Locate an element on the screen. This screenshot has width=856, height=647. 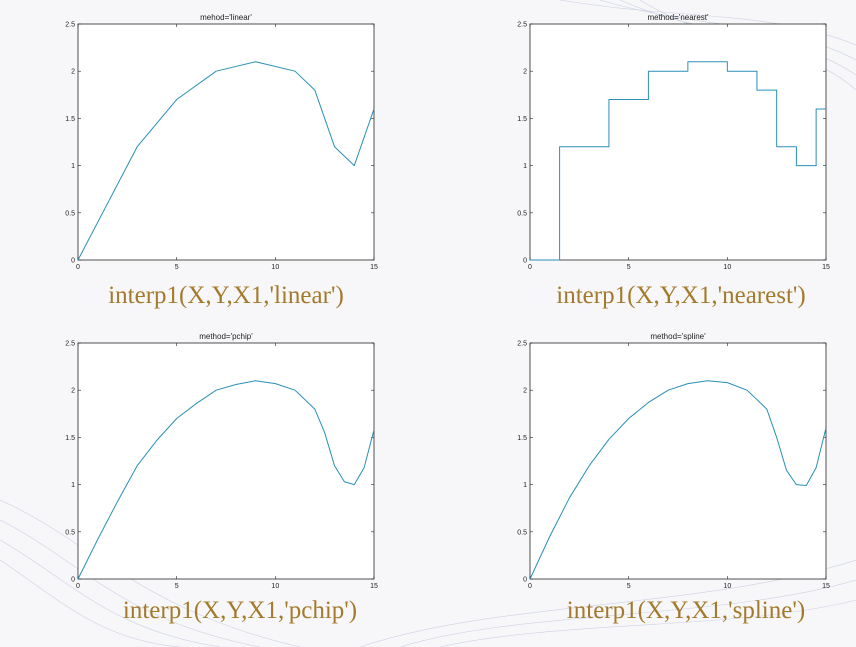
chart-title: method='pchip' is located at coordinates (226, 336).